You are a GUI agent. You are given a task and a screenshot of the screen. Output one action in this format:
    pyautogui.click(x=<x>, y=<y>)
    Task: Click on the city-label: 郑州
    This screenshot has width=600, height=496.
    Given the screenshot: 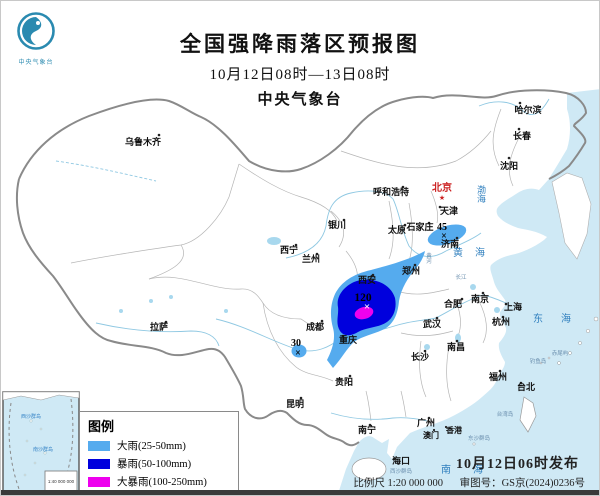 What is the action you would take?
    pyautogui.click(x=411, y=270)
    